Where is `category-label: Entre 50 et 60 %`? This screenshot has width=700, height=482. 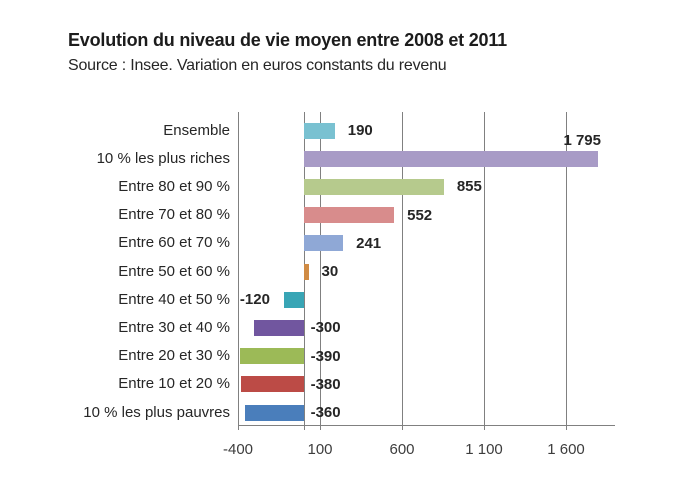 category-label: Entre 50 et 60 % is located at coordinates (174, 271).